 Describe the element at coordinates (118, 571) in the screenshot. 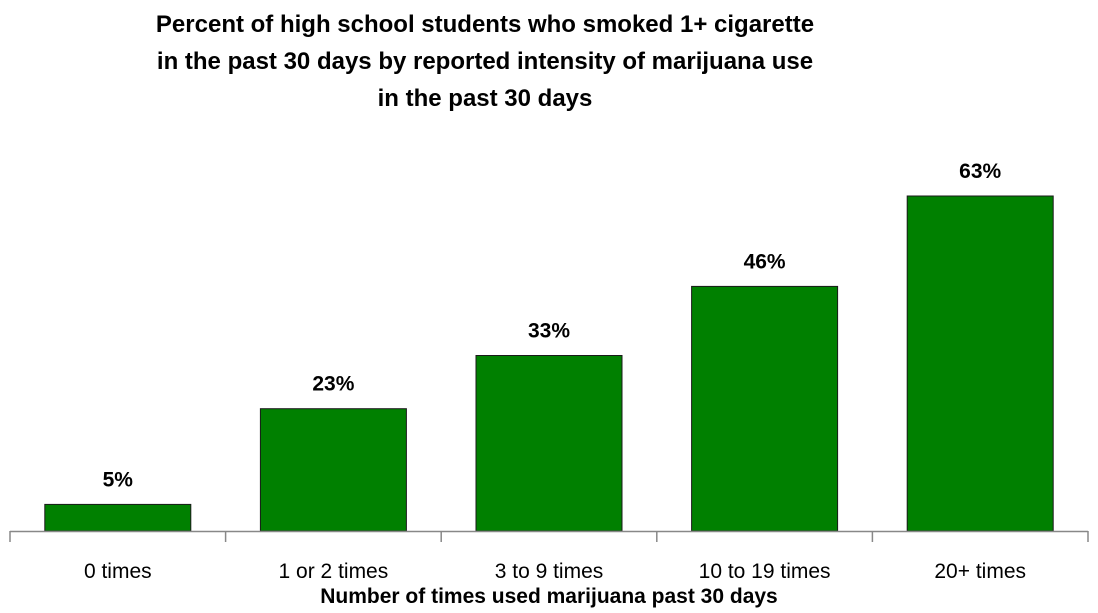

I see `x-tick-label: 0 times` at that location.